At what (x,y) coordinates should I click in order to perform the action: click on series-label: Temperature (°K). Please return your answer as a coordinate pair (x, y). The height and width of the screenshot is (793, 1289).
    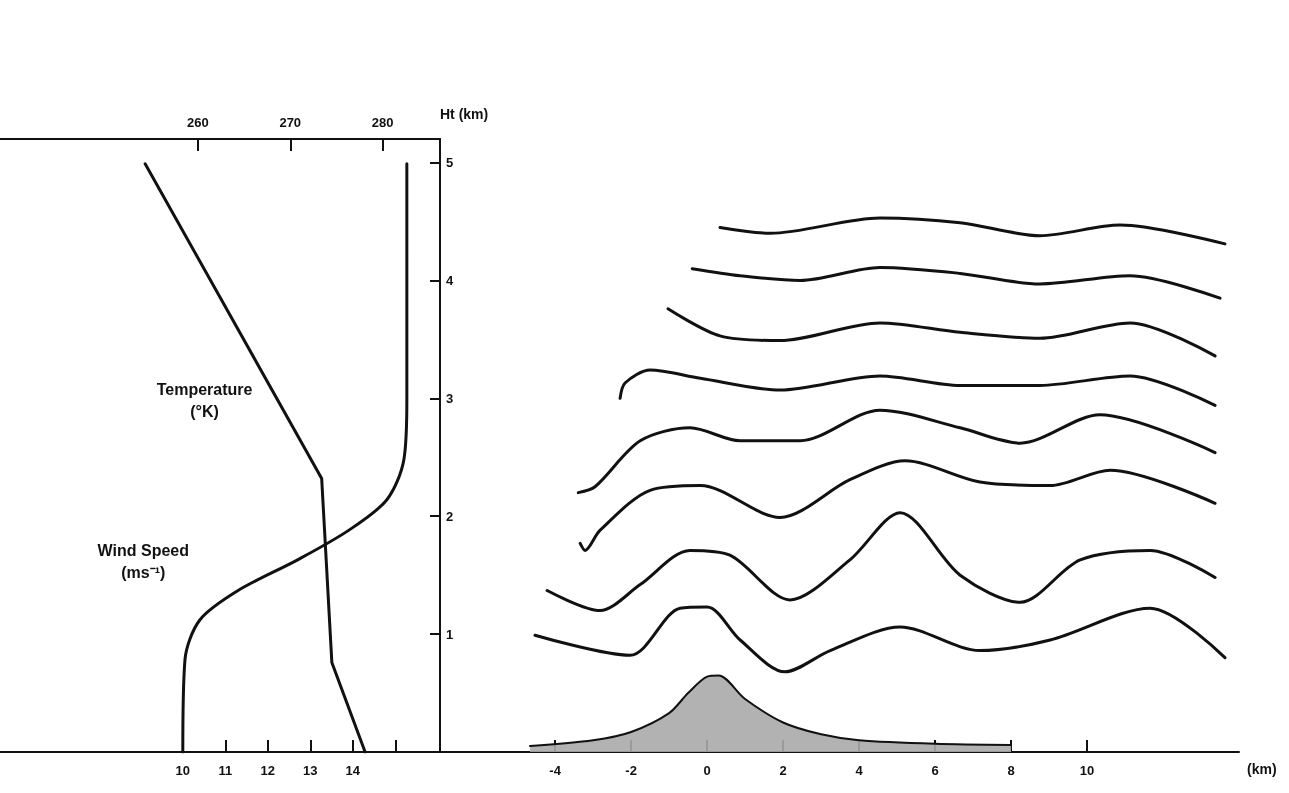
    Looking at the image, I should click on (204, 401).